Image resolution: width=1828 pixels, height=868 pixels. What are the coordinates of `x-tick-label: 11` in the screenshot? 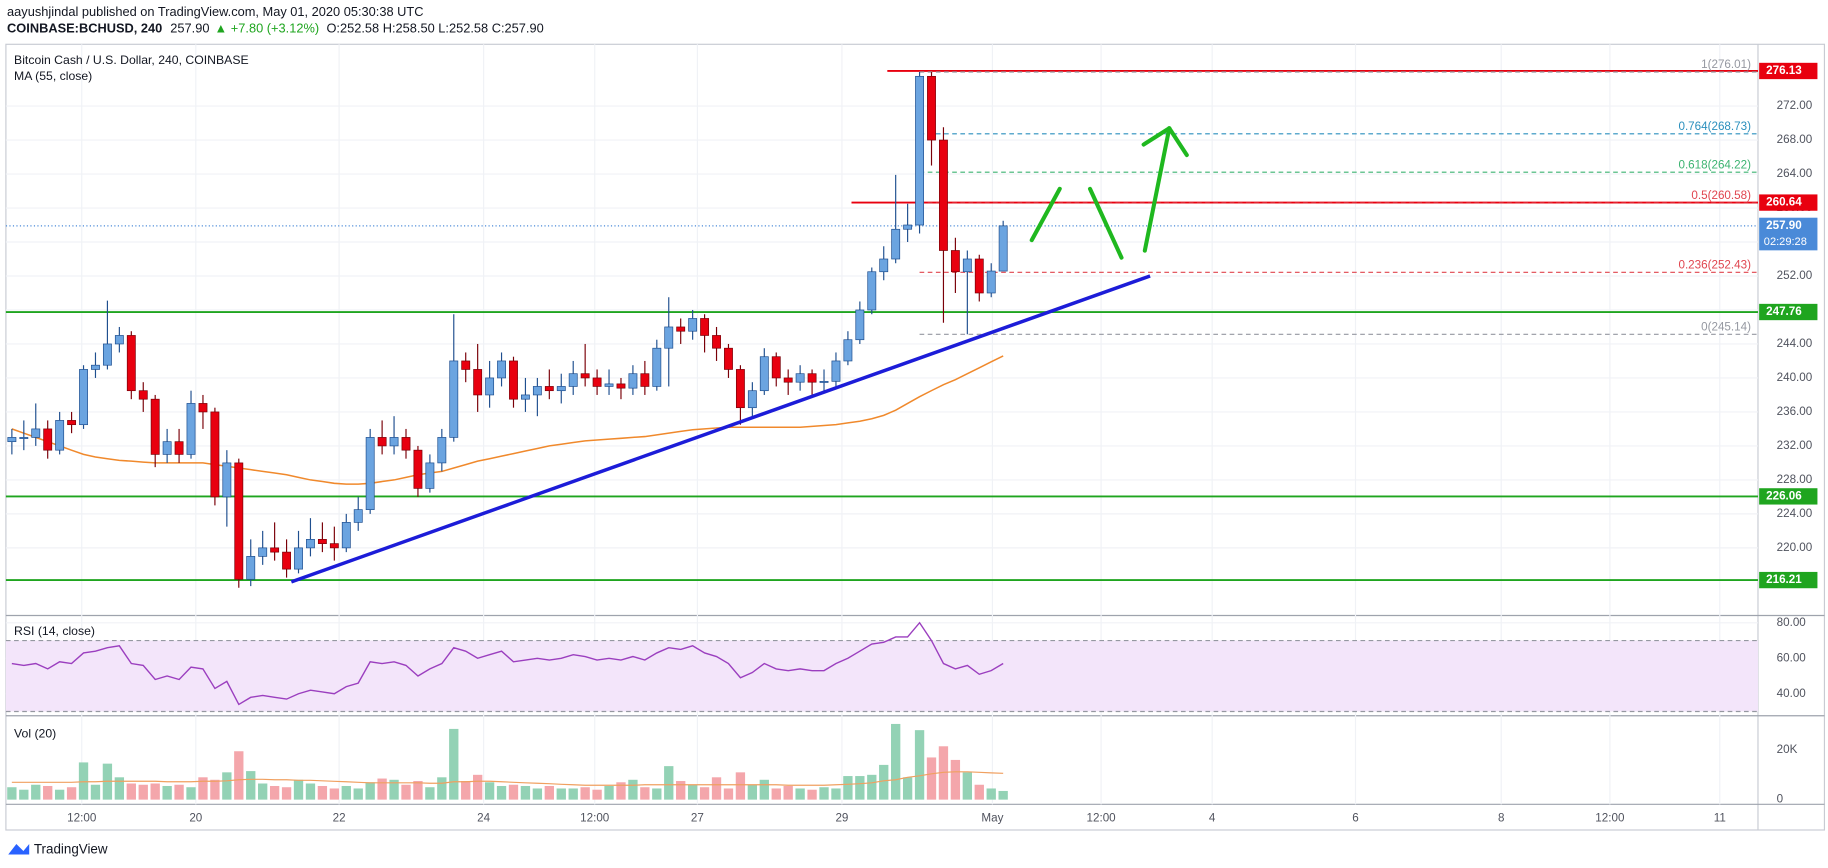 It's located at (1720, 817).